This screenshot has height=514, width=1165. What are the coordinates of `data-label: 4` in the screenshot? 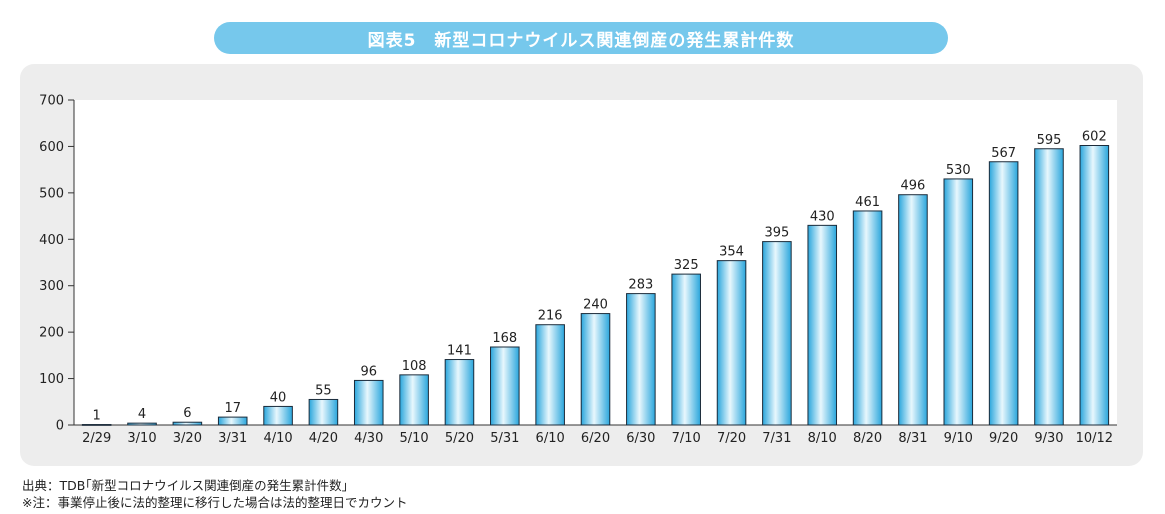 It's located at (142, 414).